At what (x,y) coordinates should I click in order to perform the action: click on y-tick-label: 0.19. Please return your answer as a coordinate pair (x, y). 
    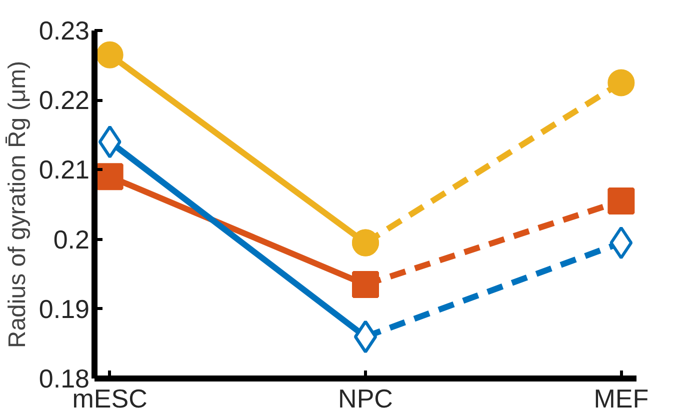
    Looking at the image, I should click on (64, 309).